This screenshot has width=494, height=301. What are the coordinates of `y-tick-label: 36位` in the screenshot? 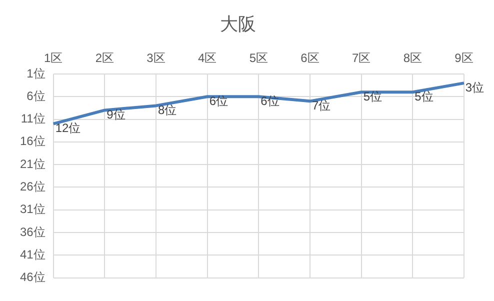 It's located at (33, 231).